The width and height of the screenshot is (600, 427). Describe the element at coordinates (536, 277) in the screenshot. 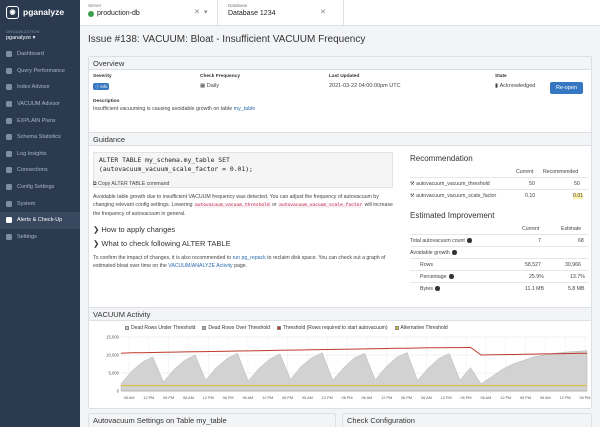

I see `imp-pct-current: 25.9%` at that location.